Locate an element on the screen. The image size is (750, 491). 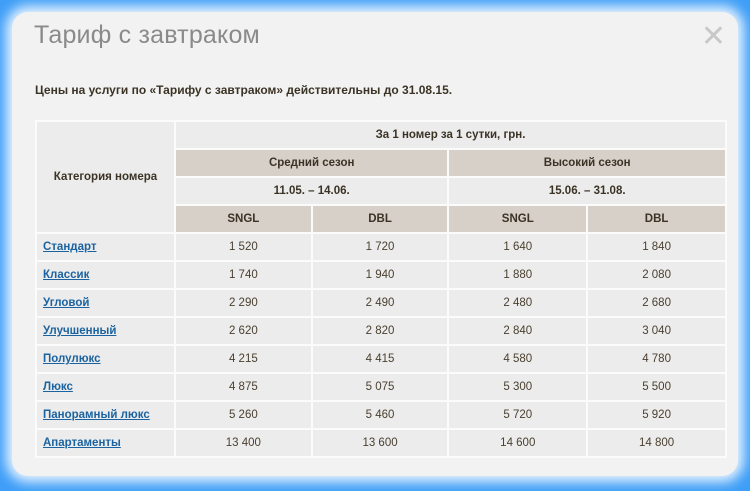
table-row: Апартаменты 13 400 13 600 14 600 14 800 is located at coordinates (381, 443).